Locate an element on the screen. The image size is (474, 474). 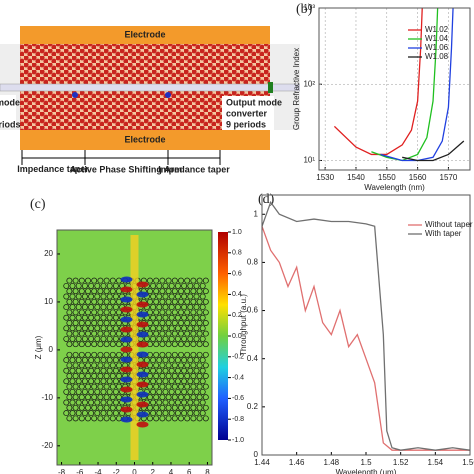
y-axis-label: Throughput (a.u.) is located at coordinates (243, 325).